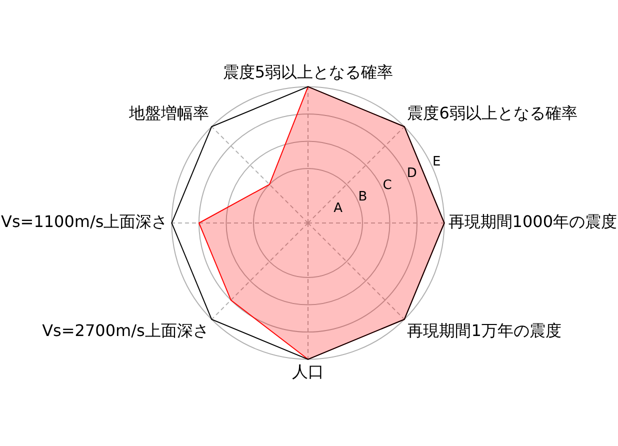  I want to click on y-tick-label: A, so click(338, 208).